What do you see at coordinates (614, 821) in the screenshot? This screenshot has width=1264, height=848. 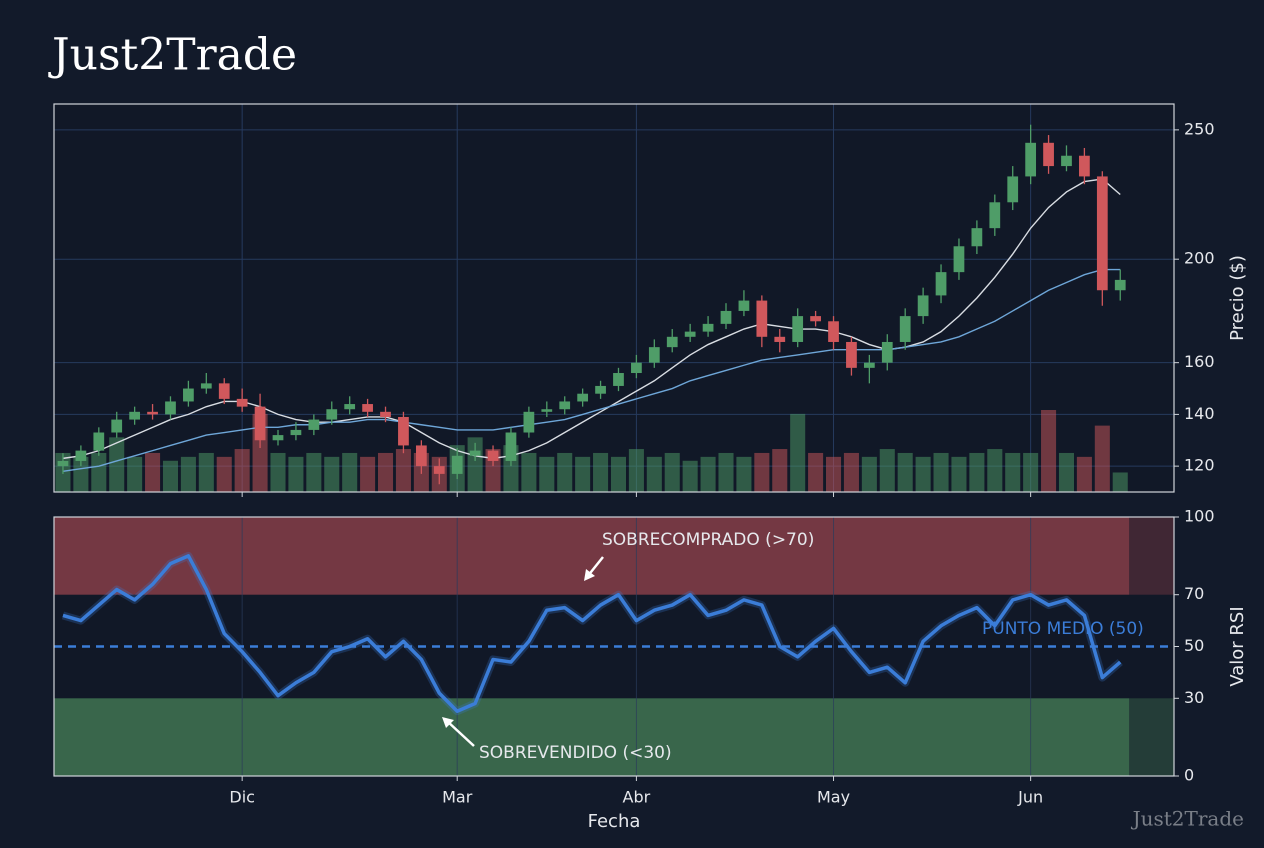 I see `x-axis-label: Fecha` at bounding box center [614, 821].